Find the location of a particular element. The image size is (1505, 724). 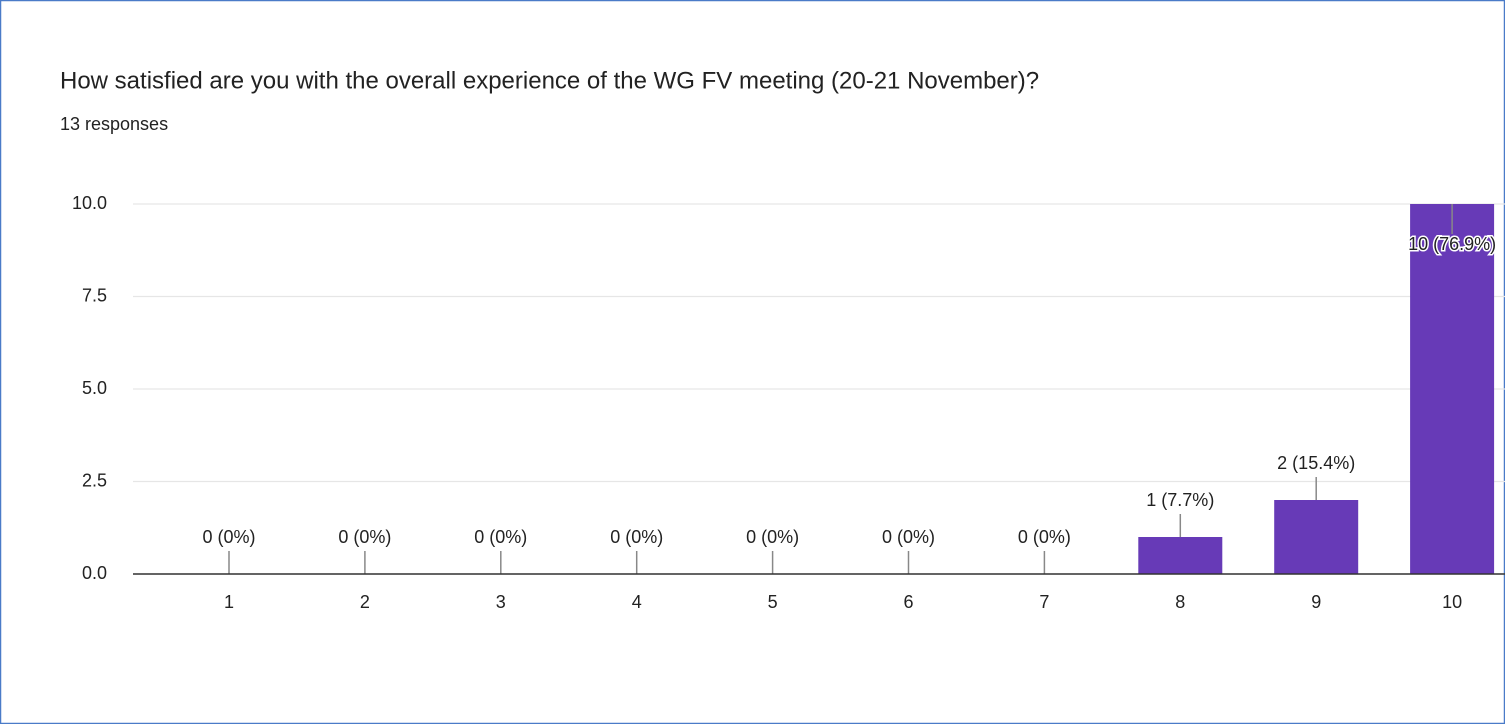

x-tick-label: 10 is located at coordinates (1452, 602).